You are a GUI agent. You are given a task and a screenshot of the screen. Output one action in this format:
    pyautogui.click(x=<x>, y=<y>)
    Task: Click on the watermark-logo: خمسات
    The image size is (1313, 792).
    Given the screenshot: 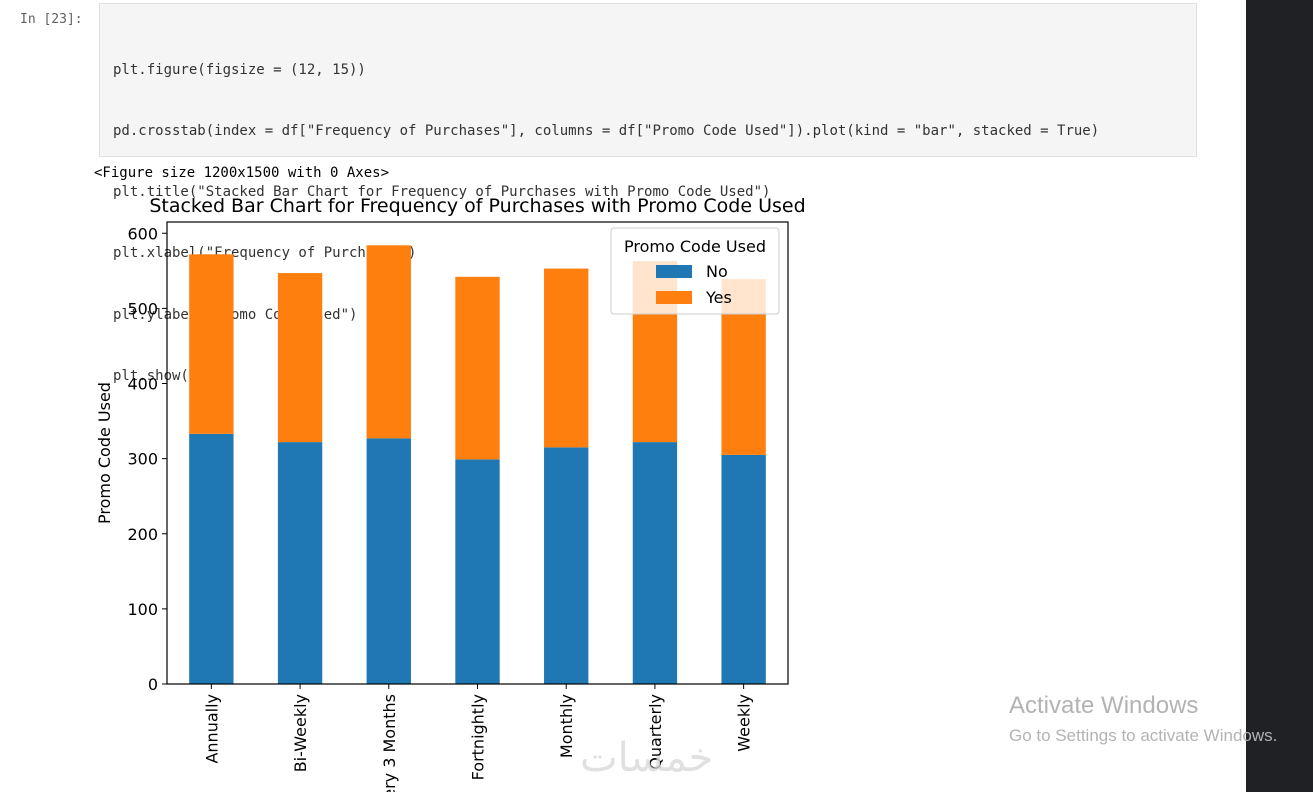 What is the action you would take?
    pyautogui.click(x=647, y=758)
    